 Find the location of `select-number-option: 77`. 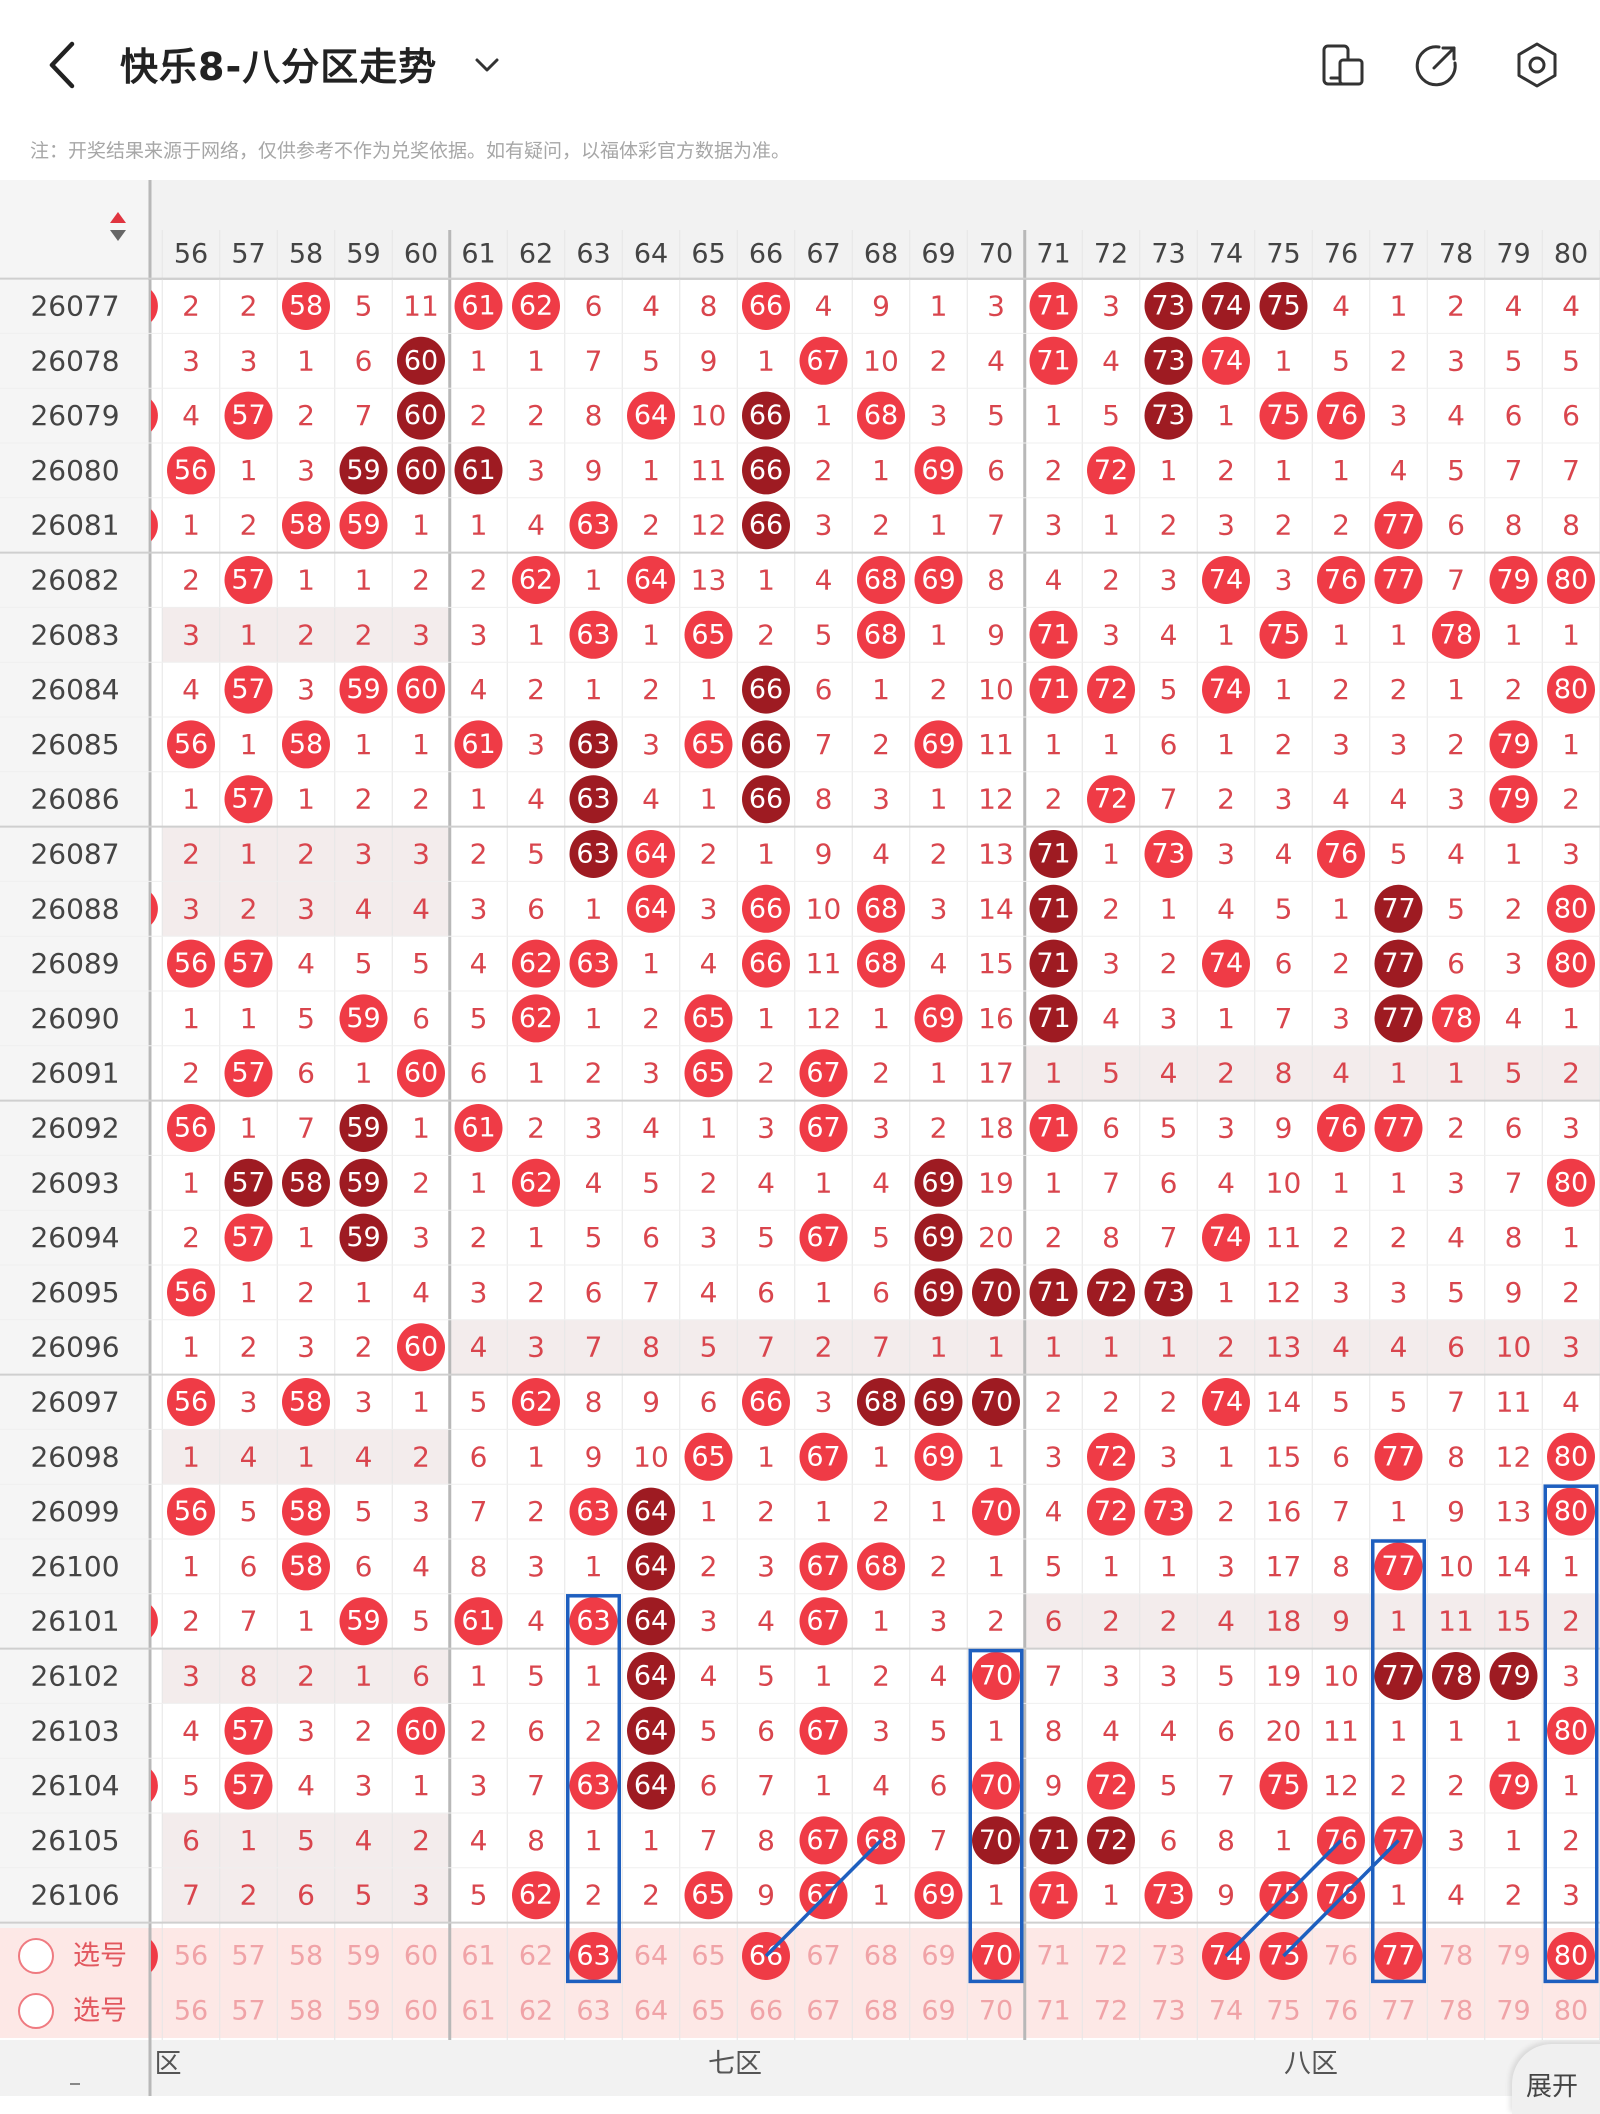

select-number-option: 77 is located at coordinates (1398, 2011).